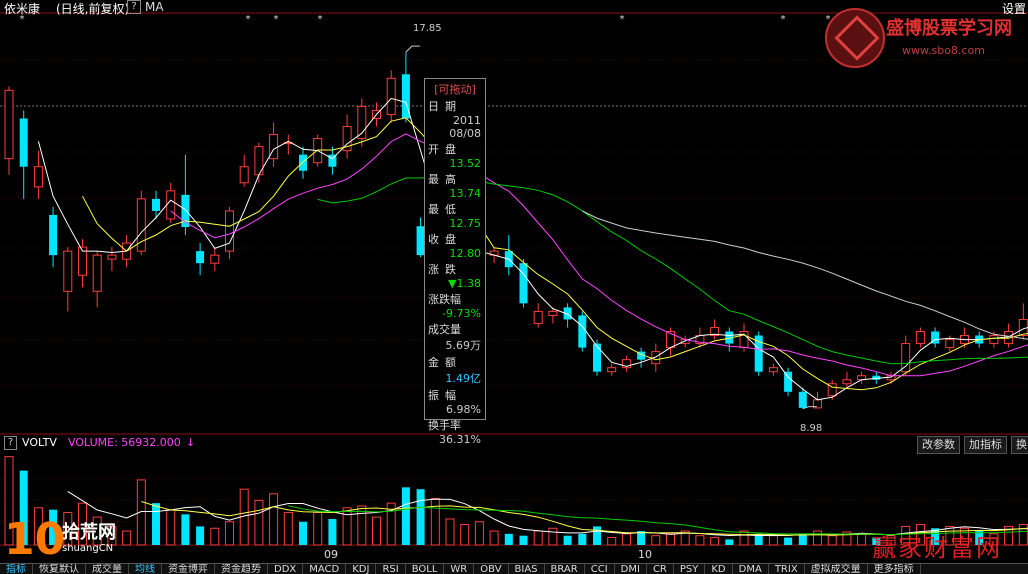  Describe the element at coordinates (455, 89) in the screenshot. I see `tooltip-title: [可拖动]` at that location.